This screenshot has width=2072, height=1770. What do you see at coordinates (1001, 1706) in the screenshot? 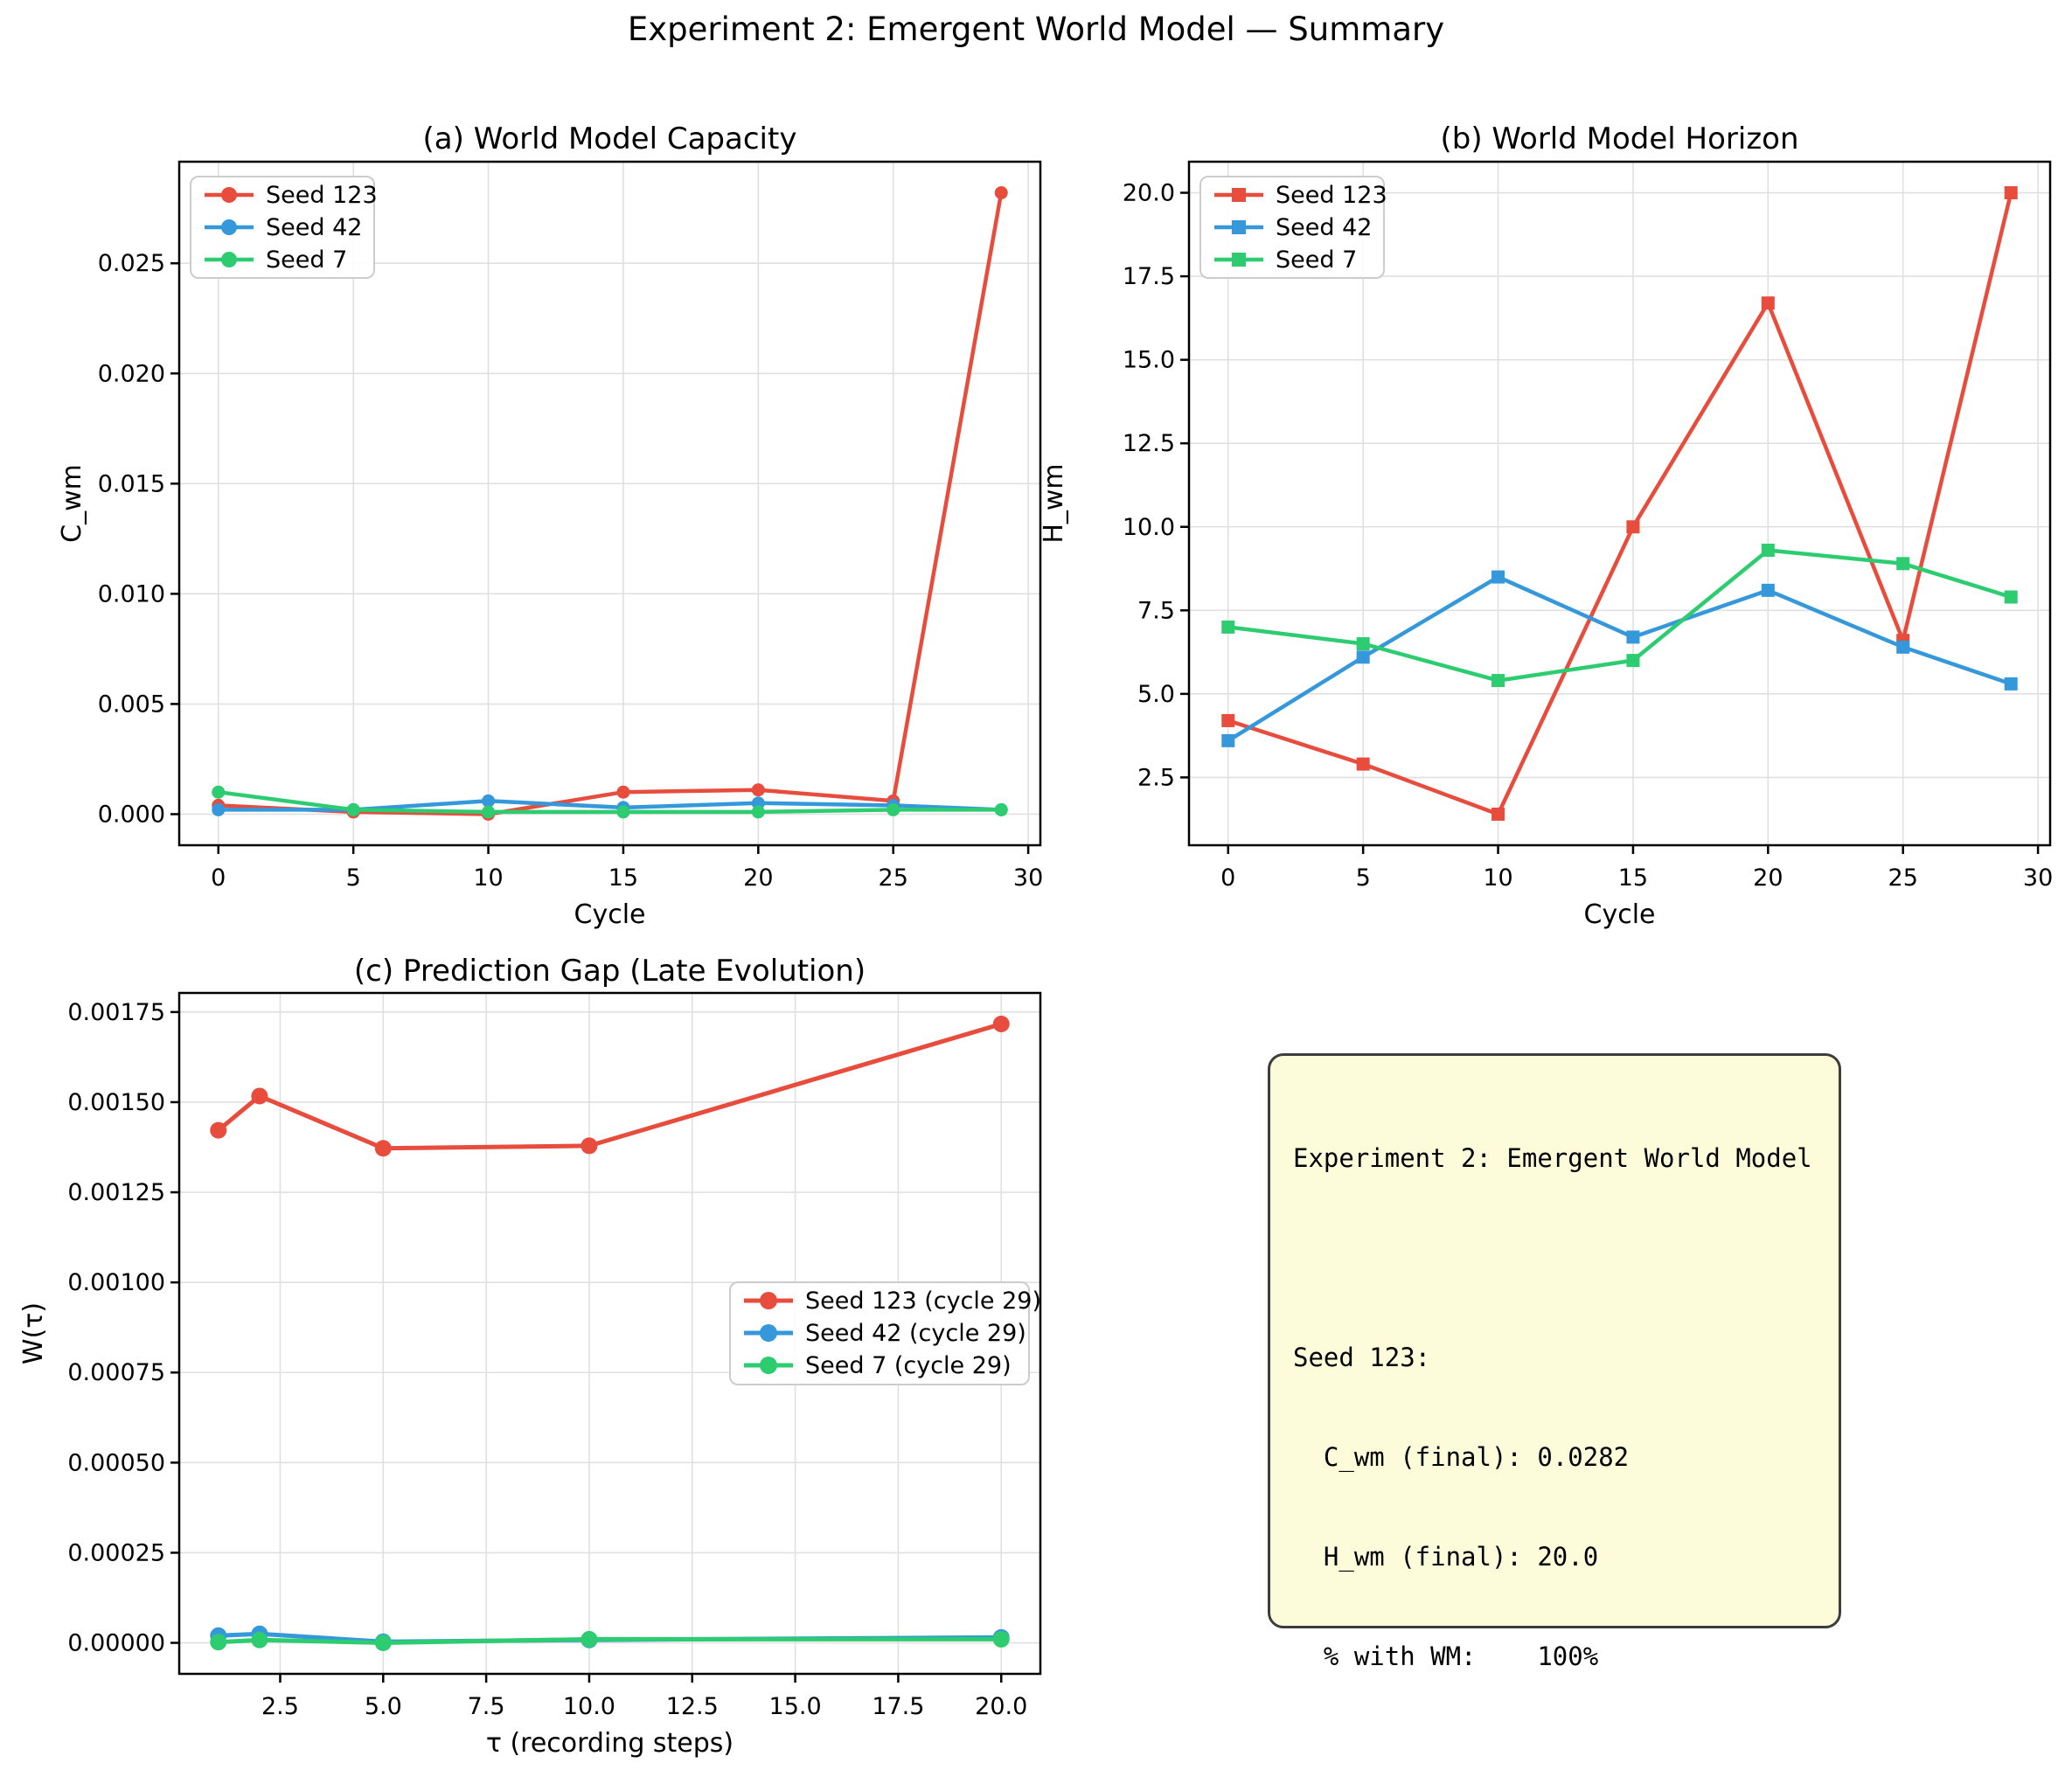
I see `x-tick-label: 20.0` at bounding box center [1001, 1706].